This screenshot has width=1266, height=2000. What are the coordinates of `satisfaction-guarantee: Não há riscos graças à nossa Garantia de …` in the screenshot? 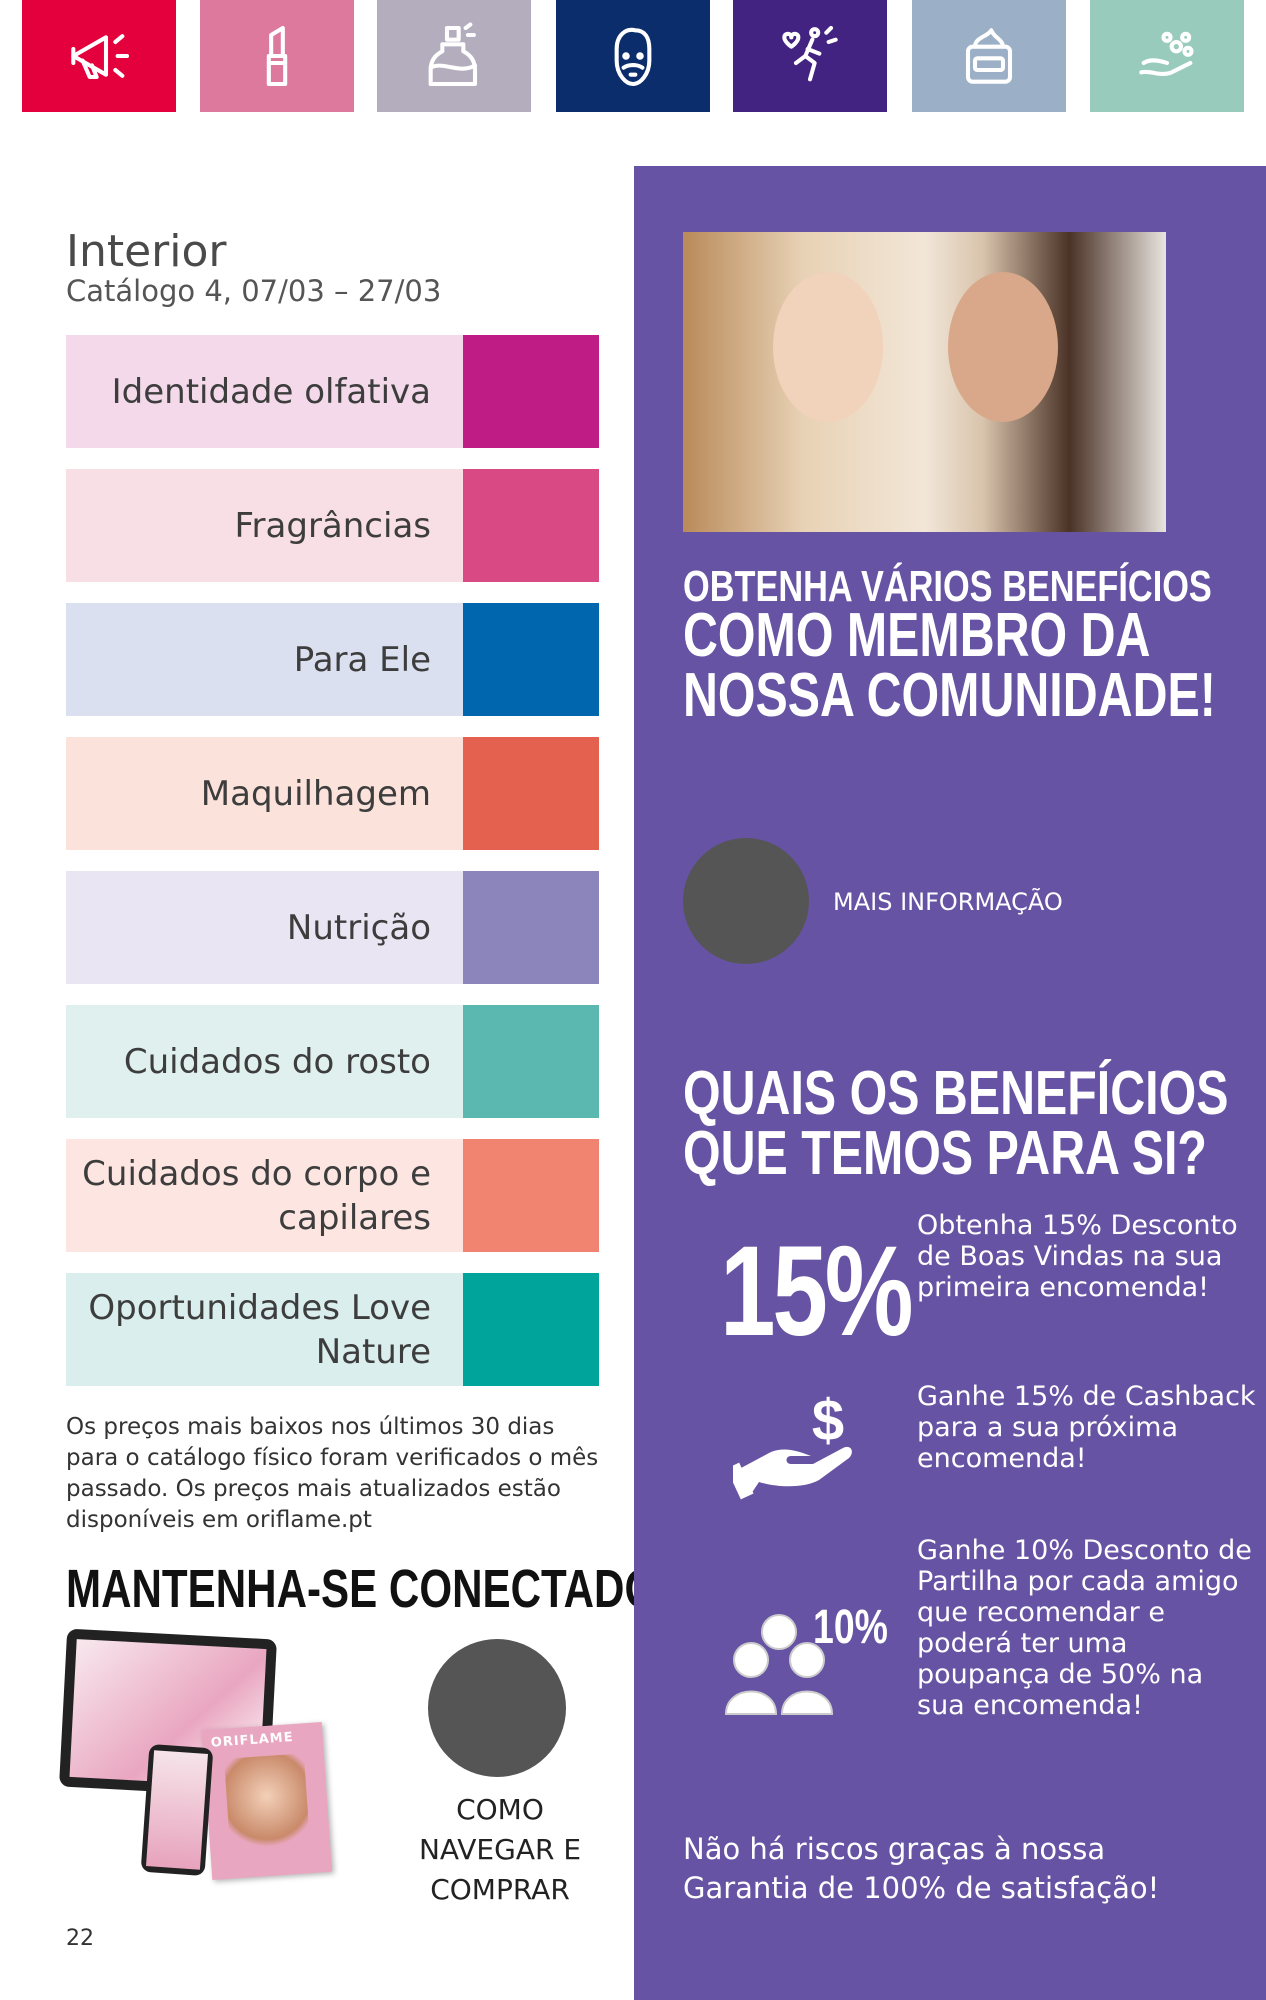 It's located at (921, 1869).